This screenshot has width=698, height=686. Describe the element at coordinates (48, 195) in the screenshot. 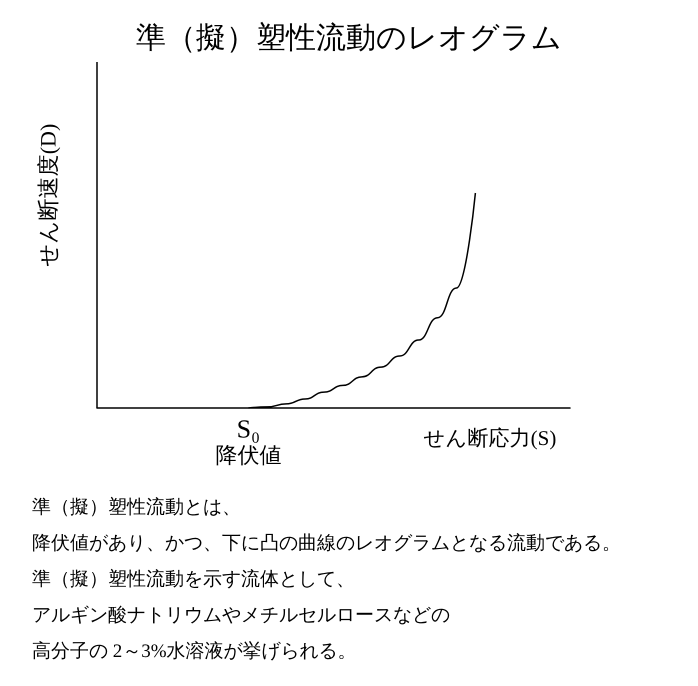

I see `y-axis-title: せん断速度(D)` at that location.